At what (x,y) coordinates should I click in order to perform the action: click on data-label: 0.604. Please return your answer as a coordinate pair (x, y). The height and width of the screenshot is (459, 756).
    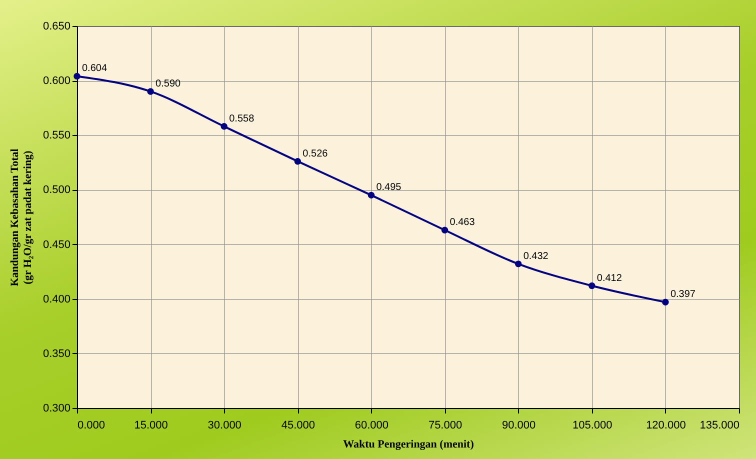
    Looking at the image, I should click on (95, 68).